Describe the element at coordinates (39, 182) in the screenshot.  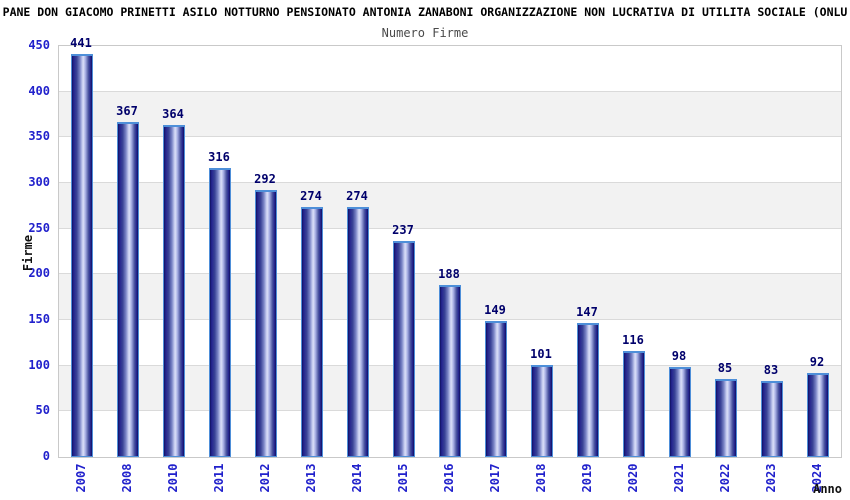
I see `y-axis-tick-label: 300` at that location.